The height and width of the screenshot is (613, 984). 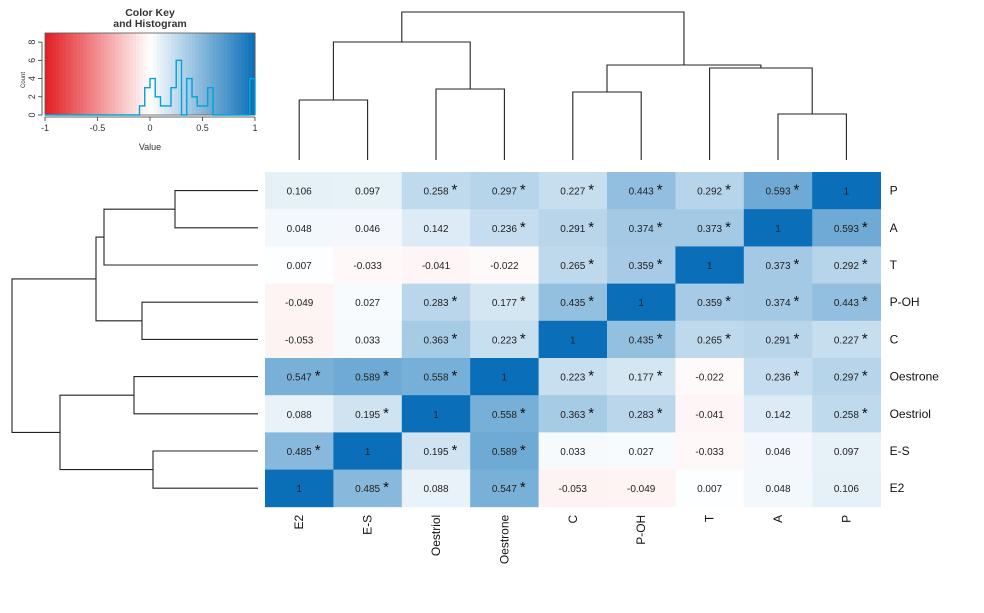 I want to click on cell-value-label: 0.443, so click(x=846, y=303).